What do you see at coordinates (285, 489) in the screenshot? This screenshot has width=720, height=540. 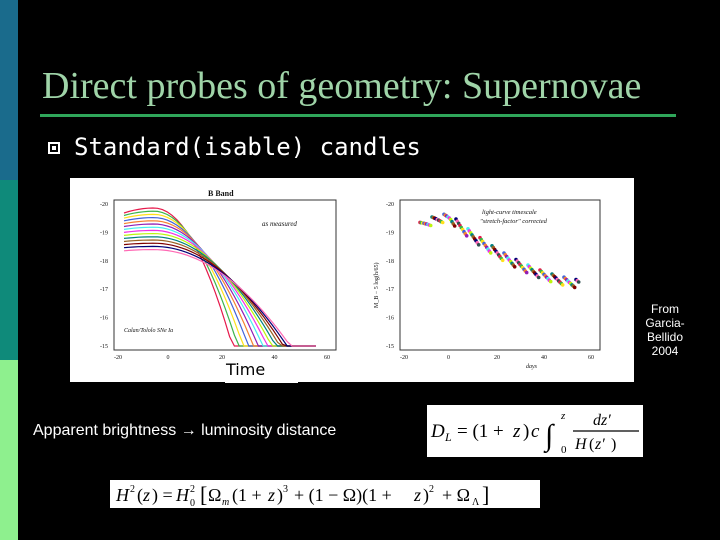 I see `svg-text: 3` at bounding box center [285, 489].